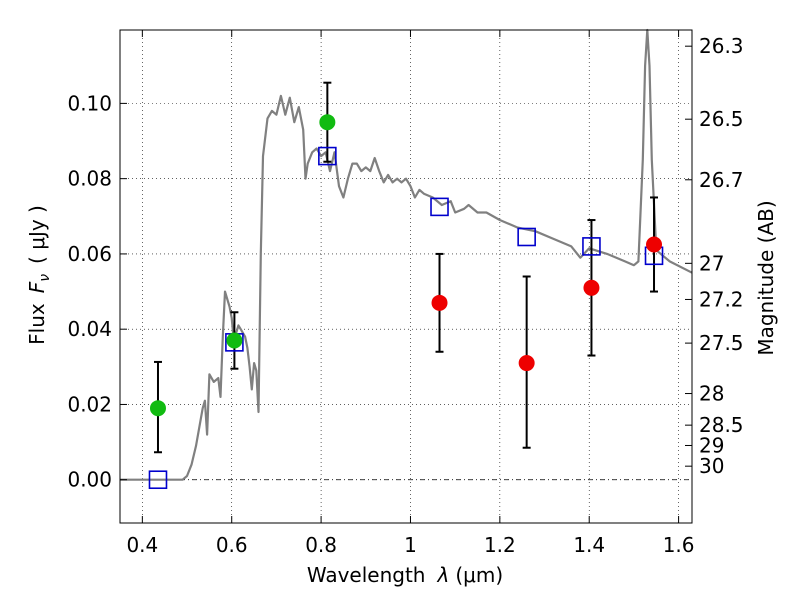 The image size is (800, 604). Describe the element at coordinates (721, 180) in the screenshot. I see `magnitude-tick-label: 26.7` at that location.